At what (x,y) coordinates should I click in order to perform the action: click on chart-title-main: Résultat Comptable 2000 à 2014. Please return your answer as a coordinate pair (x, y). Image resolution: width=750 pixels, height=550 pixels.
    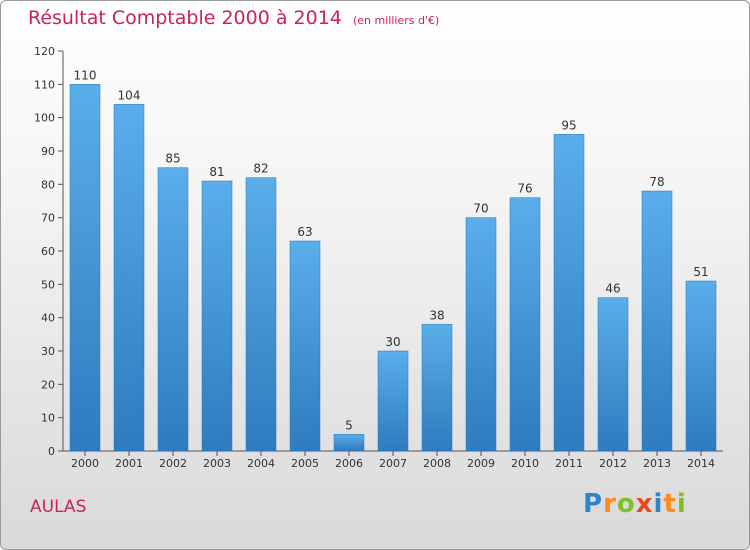
    Looking at the image, I should click on (185, 18).